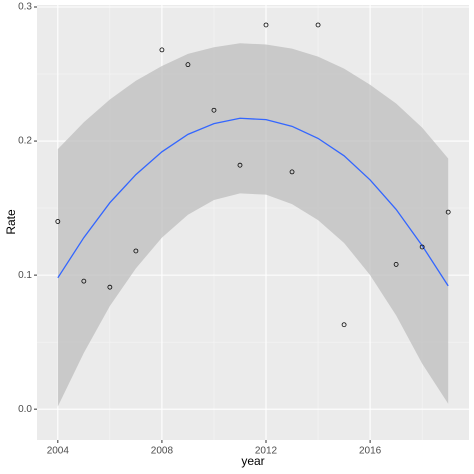 The width and height of the screenshot is (474, 474). What do you see at coordinates (252, 461) in the screenshot?
I see `x-axis-title: year` at bounding box center [252, 461].